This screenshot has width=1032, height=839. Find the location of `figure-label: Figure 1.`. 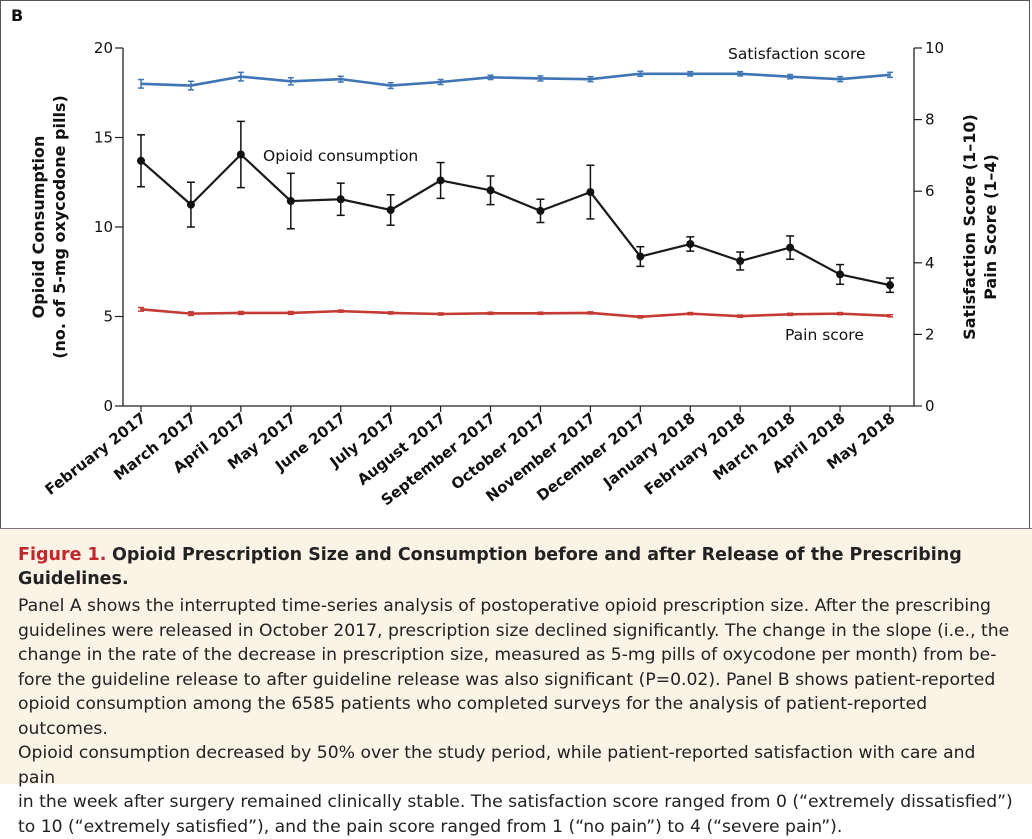

figure-label: Figure 1. is located at coordinates (62, 555).